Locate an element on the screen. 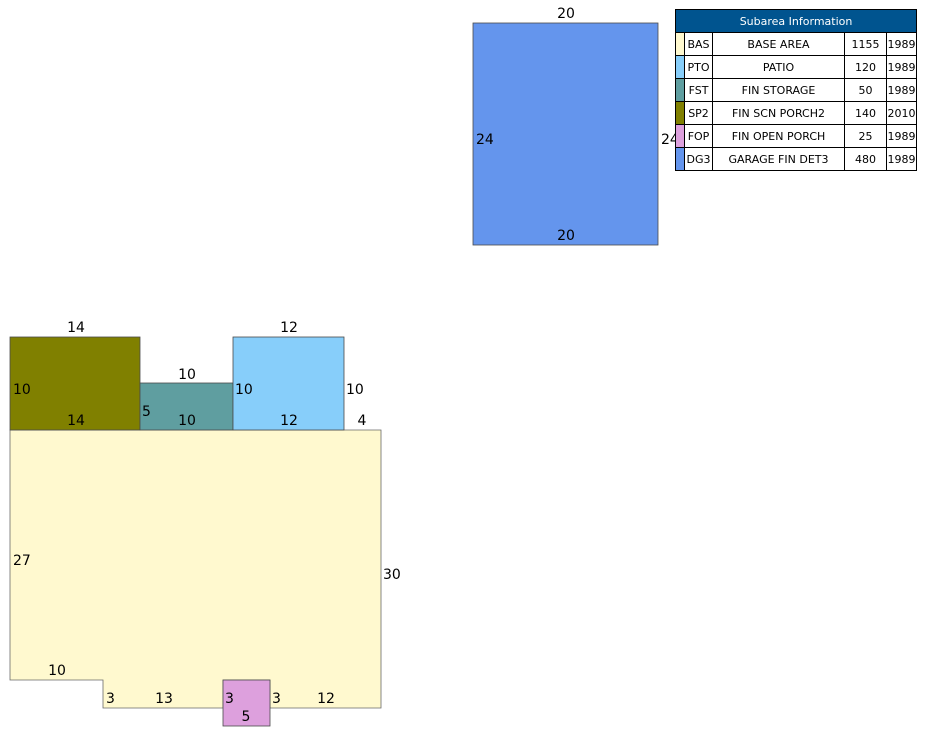 This screenshot has height=737, width=925. legend-row: DG3 GARAGE FIN DET3 480 1989 is located at coordinates (796, 159).